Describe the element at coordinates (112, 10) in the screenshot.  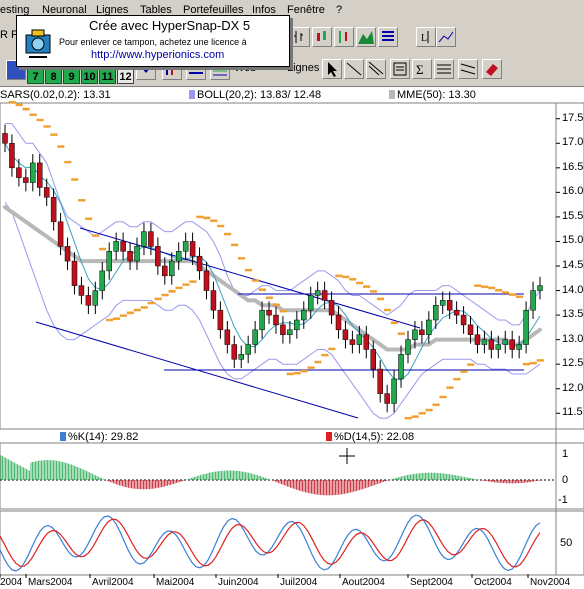
I see `menu-item-lignes: Lignes` at that location.